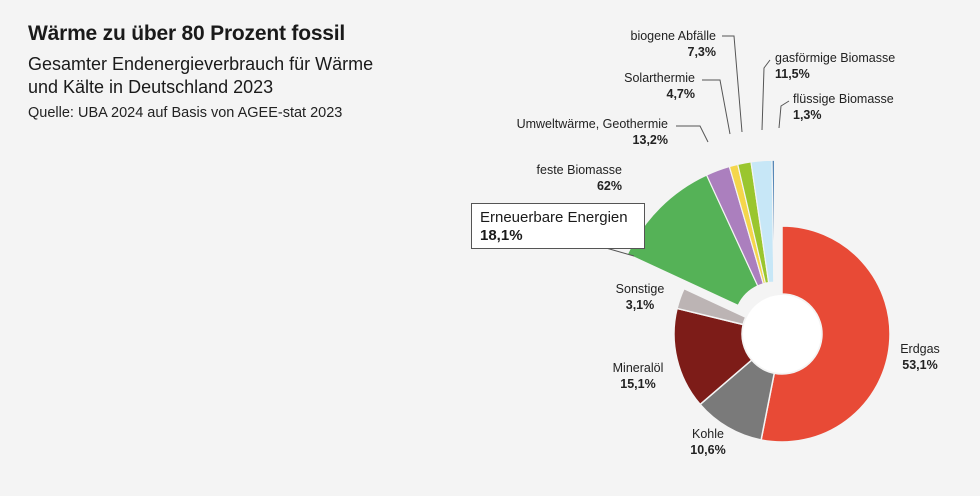  Describe the element at coordinates (732, 84) in the screenshot. I see `leader-biogene-abf-lle` at that location.